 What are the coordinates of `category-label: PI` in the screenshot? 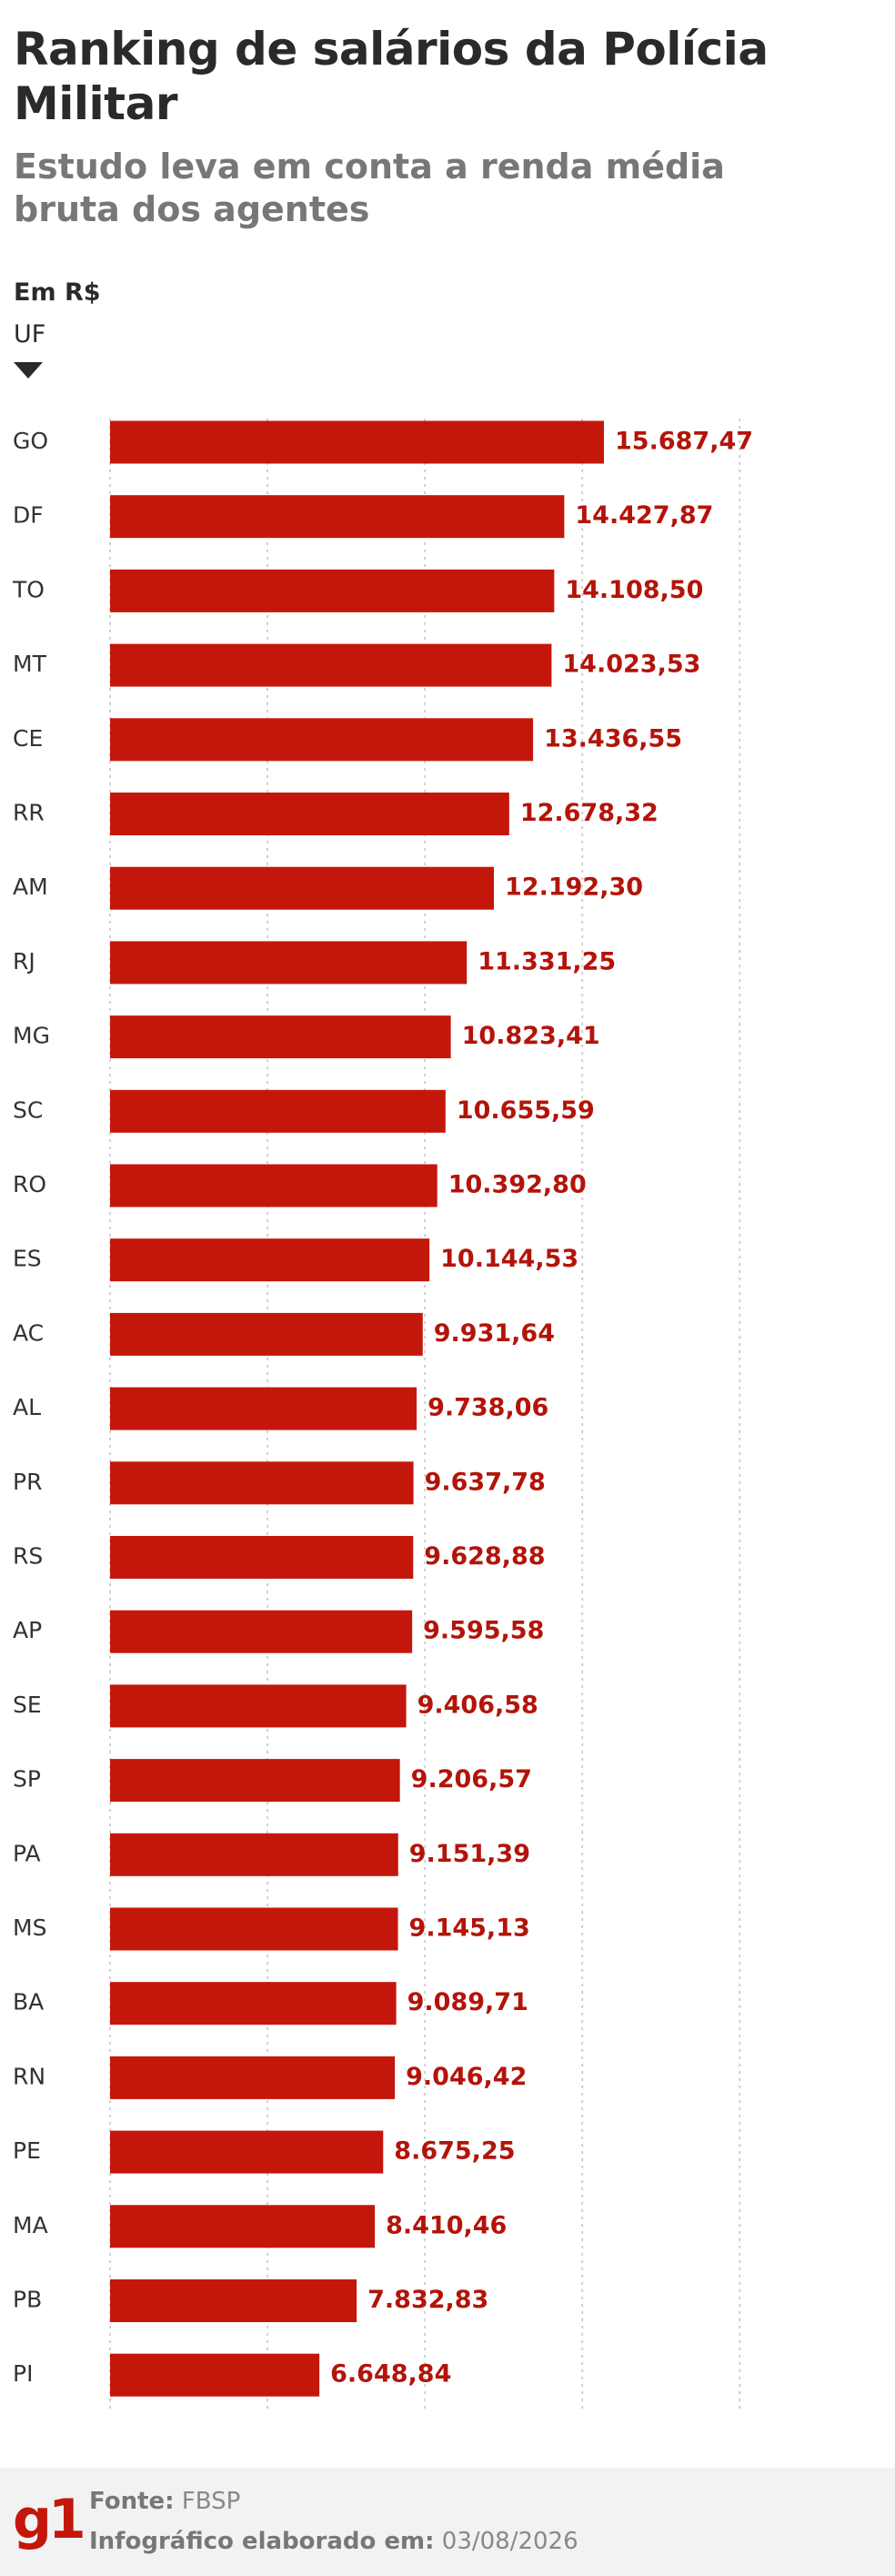 It's located at (23, 2373).